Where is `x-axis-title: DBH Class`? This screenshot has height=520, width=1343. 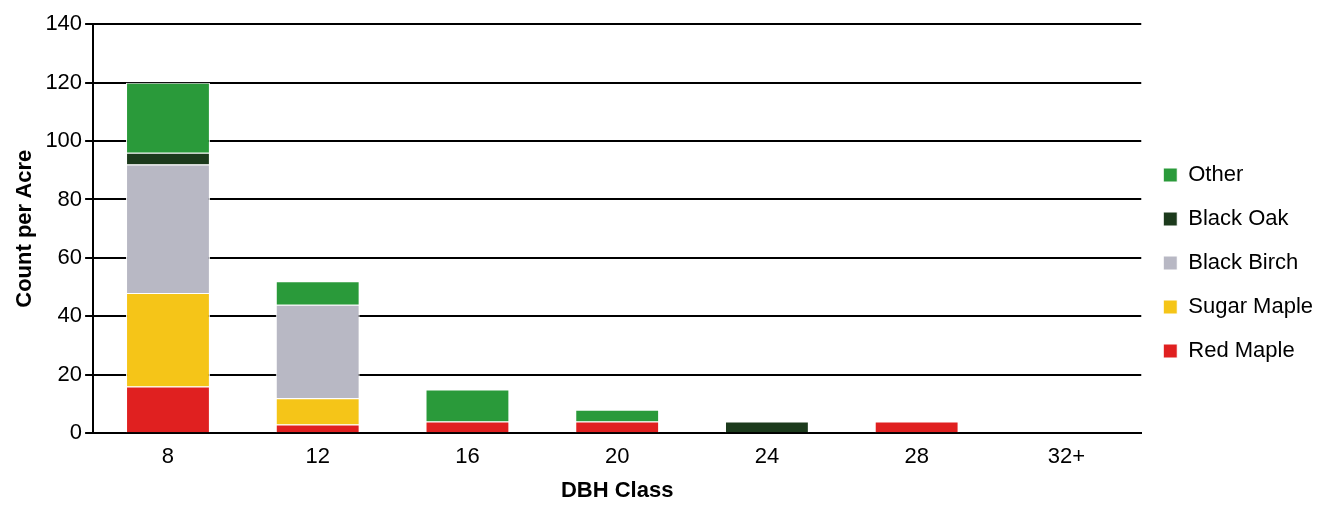 x-axis-title: DBH Class is located at coordinates (617, 489).